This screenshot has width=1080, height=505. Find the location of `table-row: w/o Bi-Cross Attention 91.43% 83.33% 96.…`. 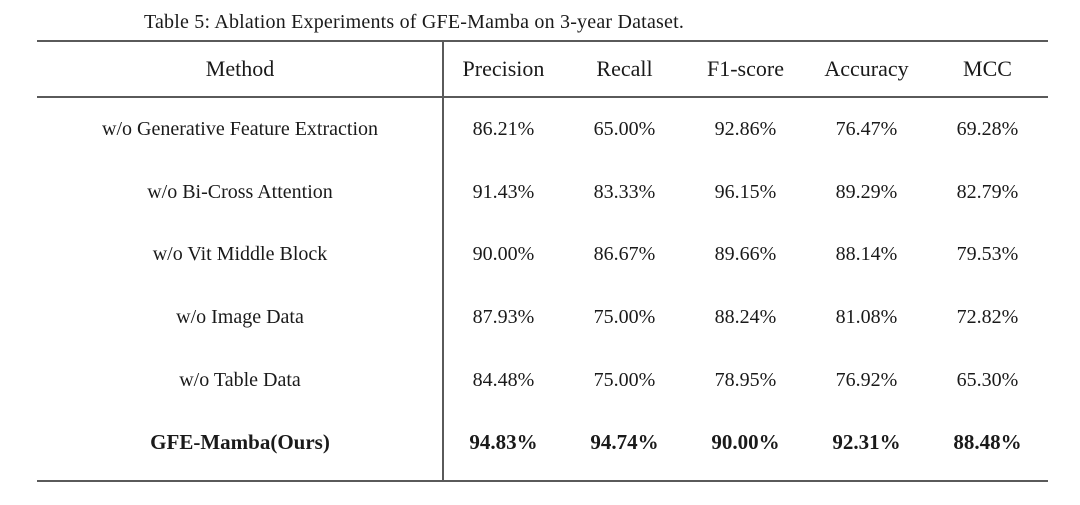

table-row: w/o Bi-Cross Attention 91.43% 83.33% 96.… is located at coordinates (542, 192).